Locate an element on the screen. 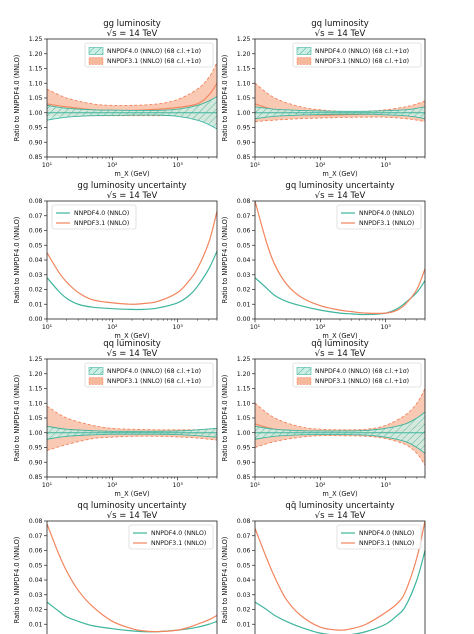  chart-title: gq luminosity uncertainty is located at coordinates (339, 186).